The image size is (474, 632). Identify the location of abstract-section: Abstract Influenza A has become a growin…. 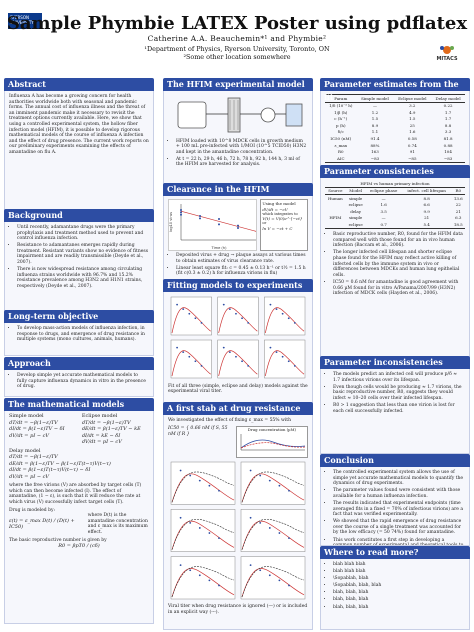
(79, 144).